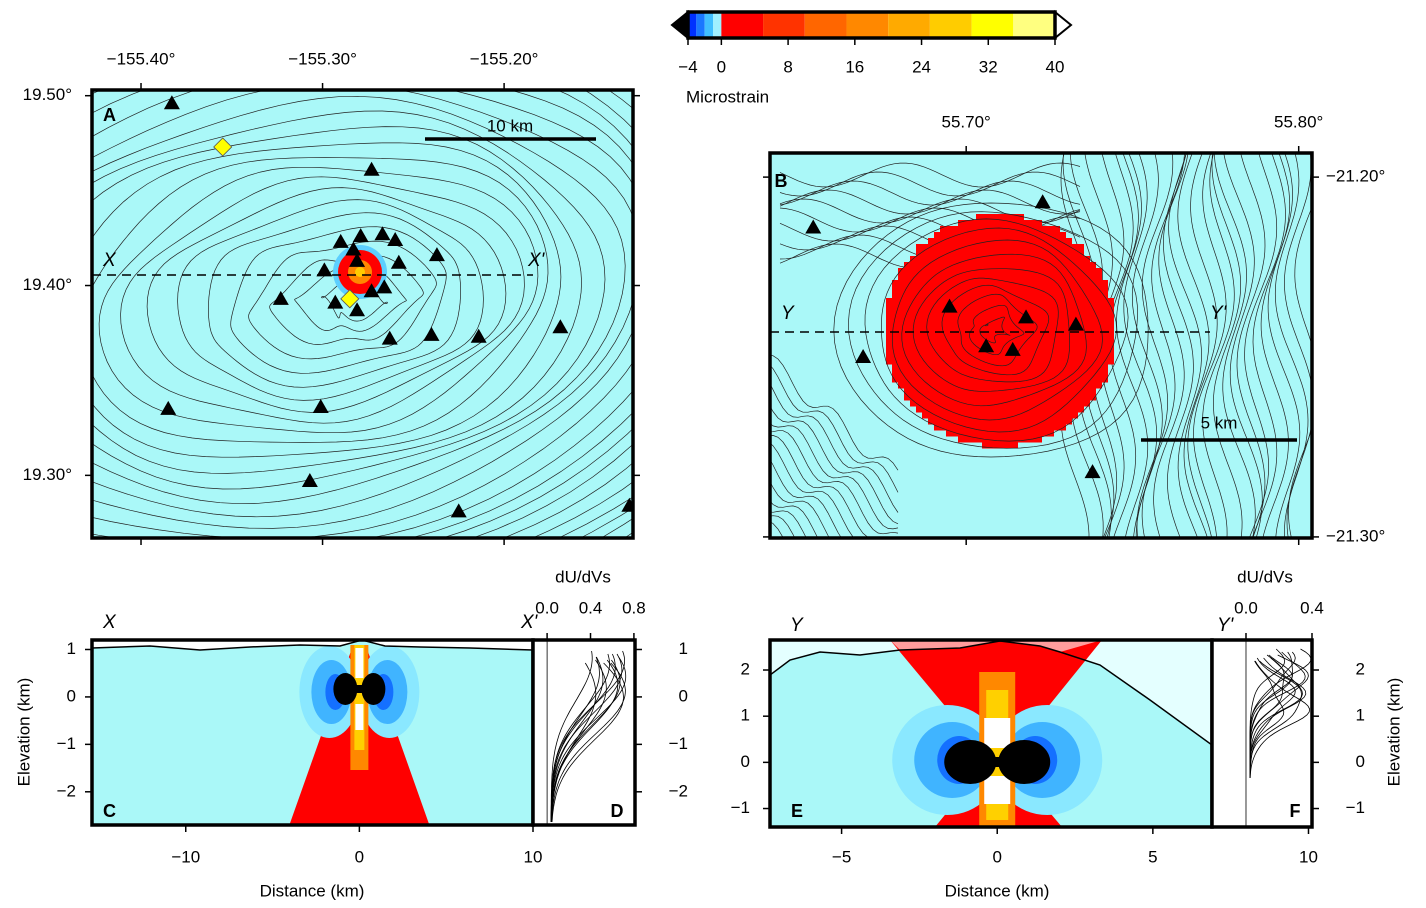 This screenshot has height=908, width=1426. Describe the element at coordinates (1355, 535) in the screenshot. I see `y-tick-label: −21.30°` at that location.